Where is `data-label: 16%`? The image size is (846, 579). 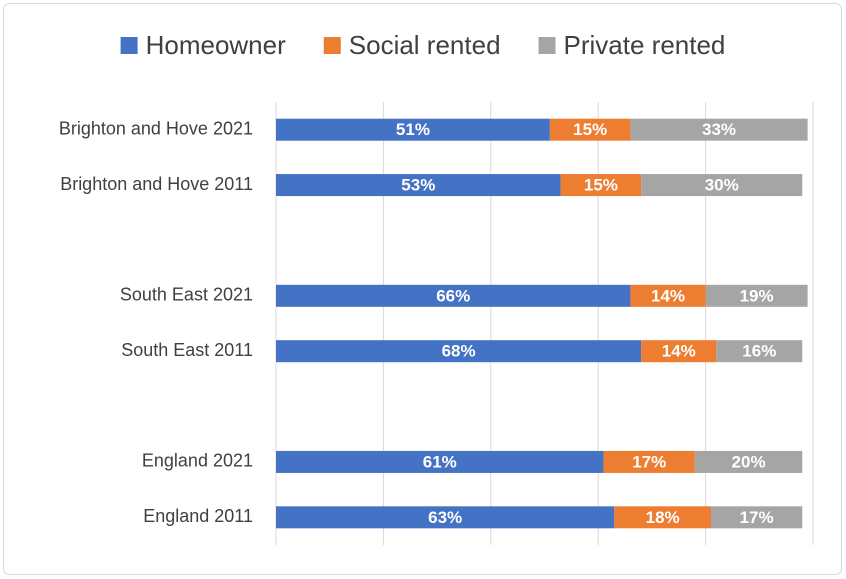 data-label: 16% is located at coordinates (759, 351).